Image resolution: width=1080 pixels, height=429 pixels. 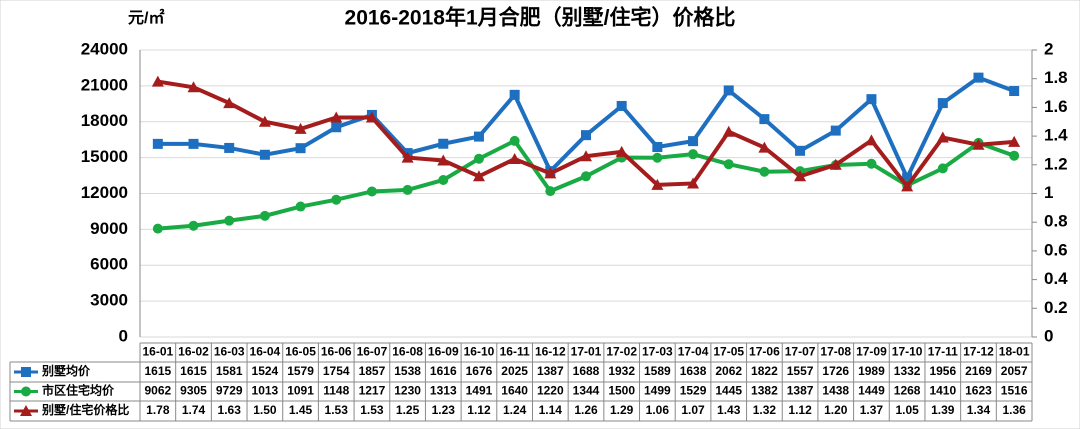 I want to click on y2-tick-label: 0.4, so click(x=1056, y=278).